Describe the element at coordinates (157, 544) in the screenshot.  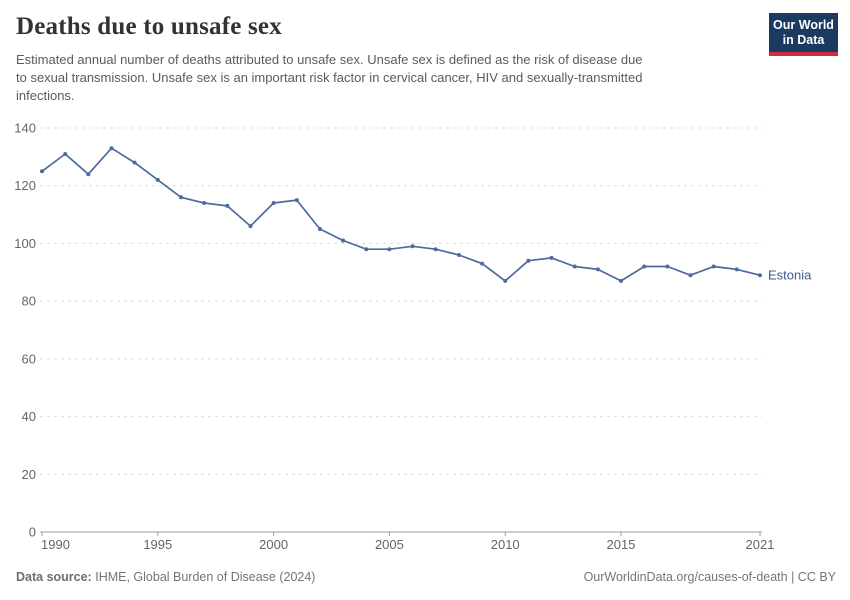
I see `x-axis-tick-label: 1995` at that location.